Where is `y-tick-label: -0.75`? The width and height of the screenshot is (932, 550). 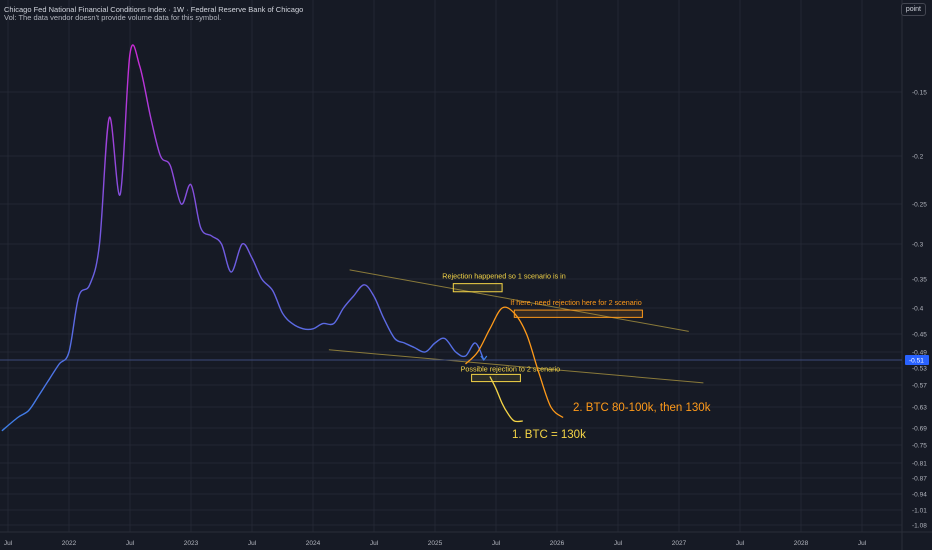 y-tick-label: -0.75 is located at coordinates (919, 446).